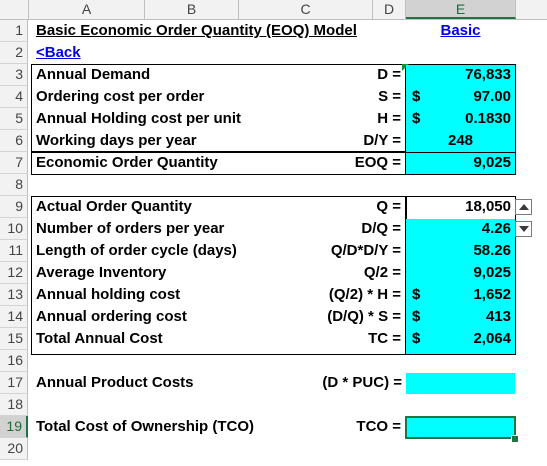 The image size is (547, 466). I want to click on error-indicator-icon, so click(405, 67).